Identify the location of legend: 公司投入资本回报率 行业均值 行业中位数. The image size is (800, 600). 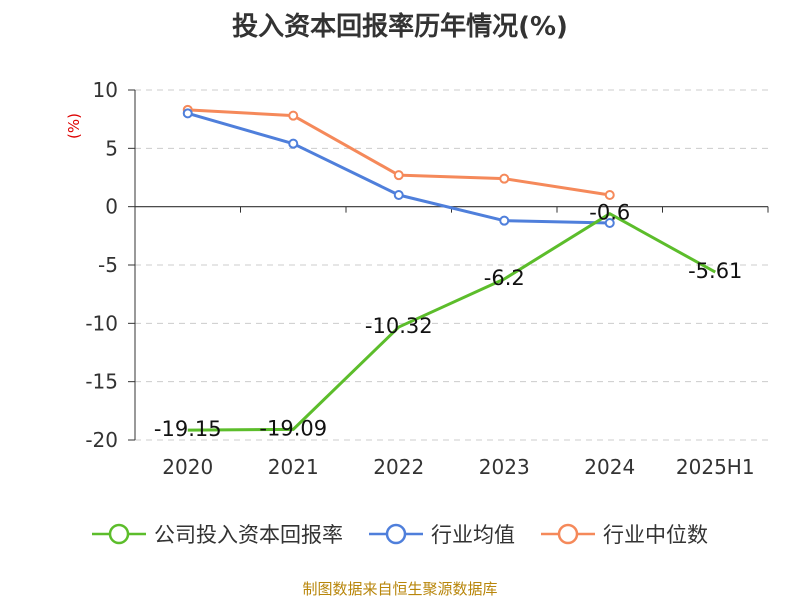
(400, 534).